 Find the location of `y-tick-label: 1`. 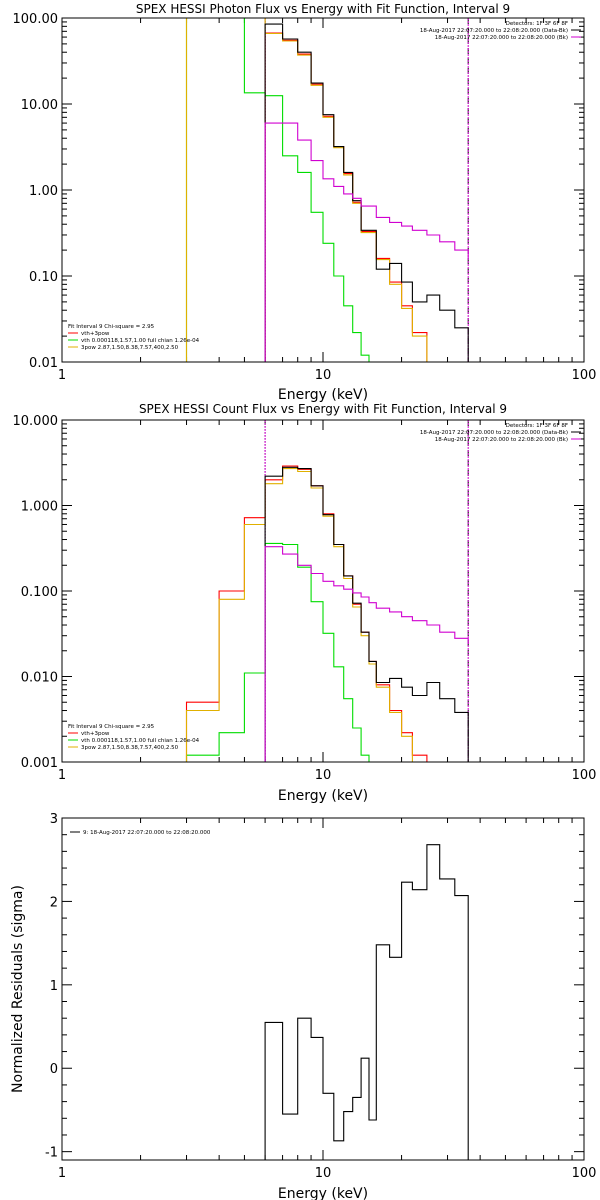

y-tick-label: 1 is located at coordinates (54, 986).